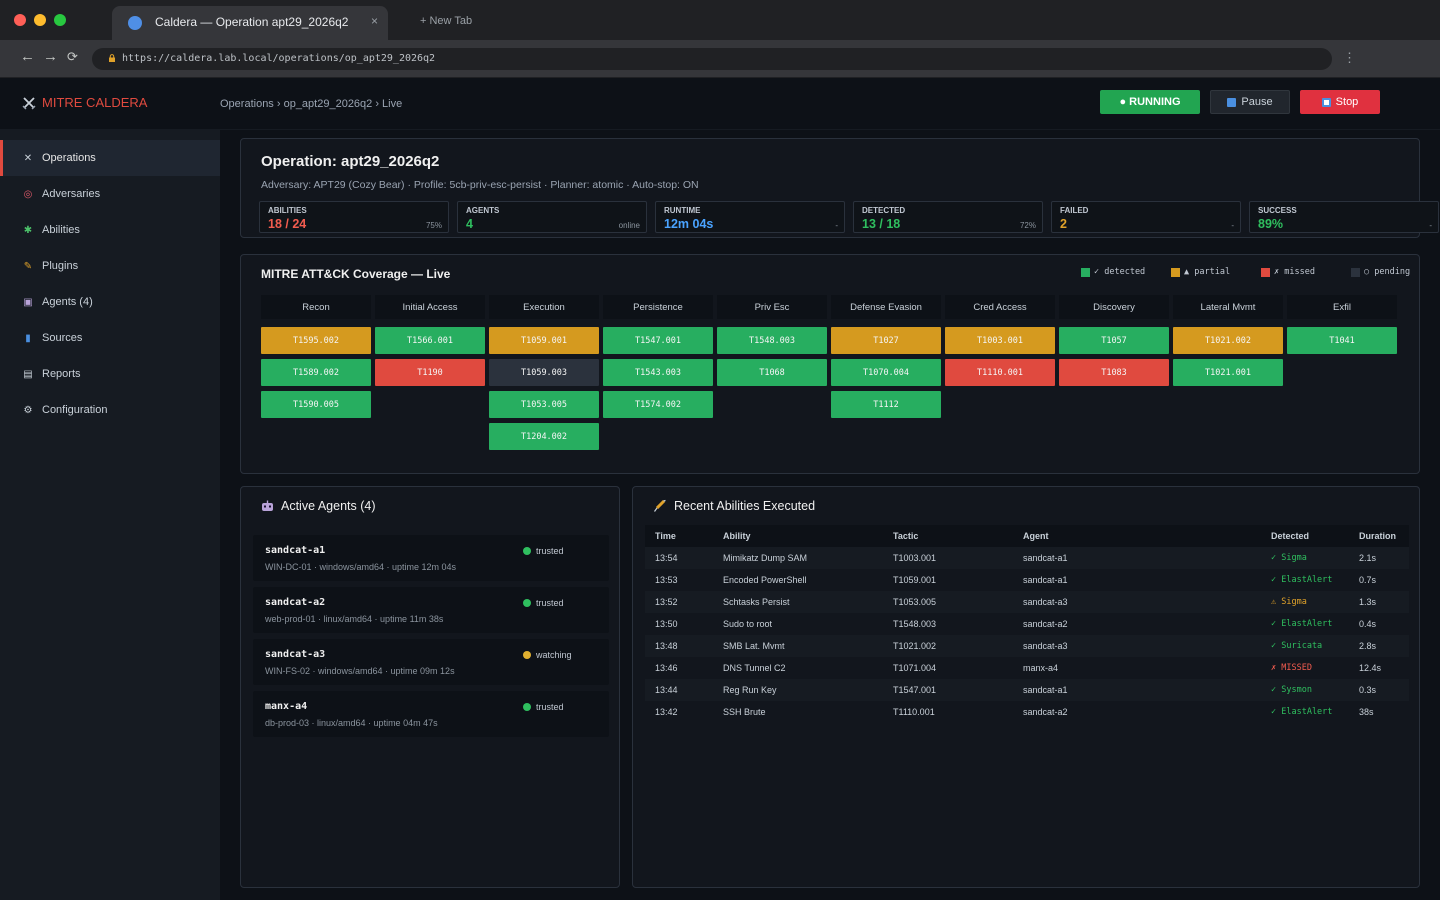 This screenshot has height=900, width=1440. I want to click on technique-cell: T1070.004, so click(886, 372).